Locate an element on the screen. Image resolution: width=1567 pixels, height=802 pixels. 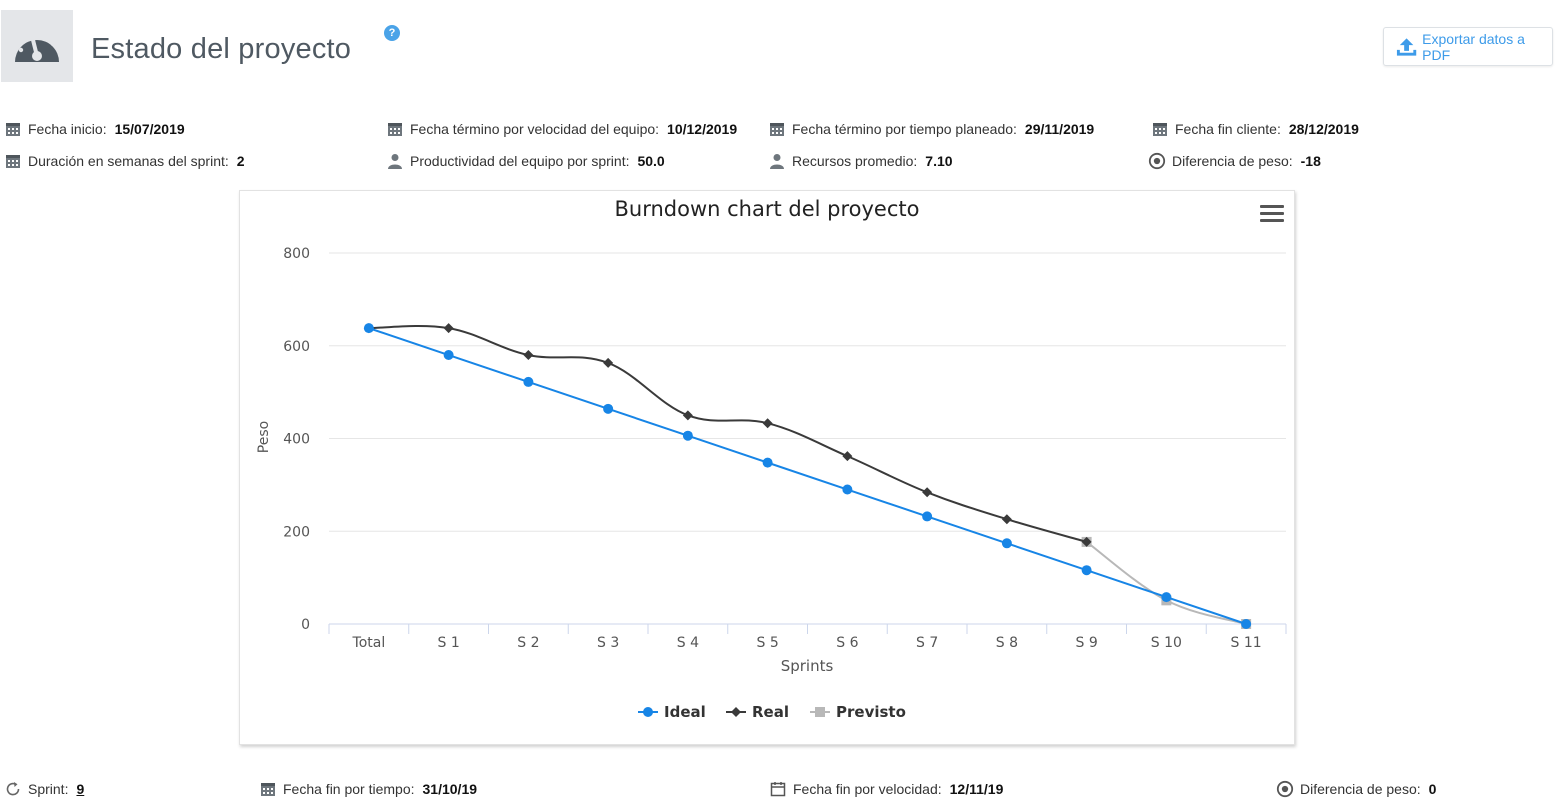
x-tick-label: S 11 is located at coordinates (1246, 643).